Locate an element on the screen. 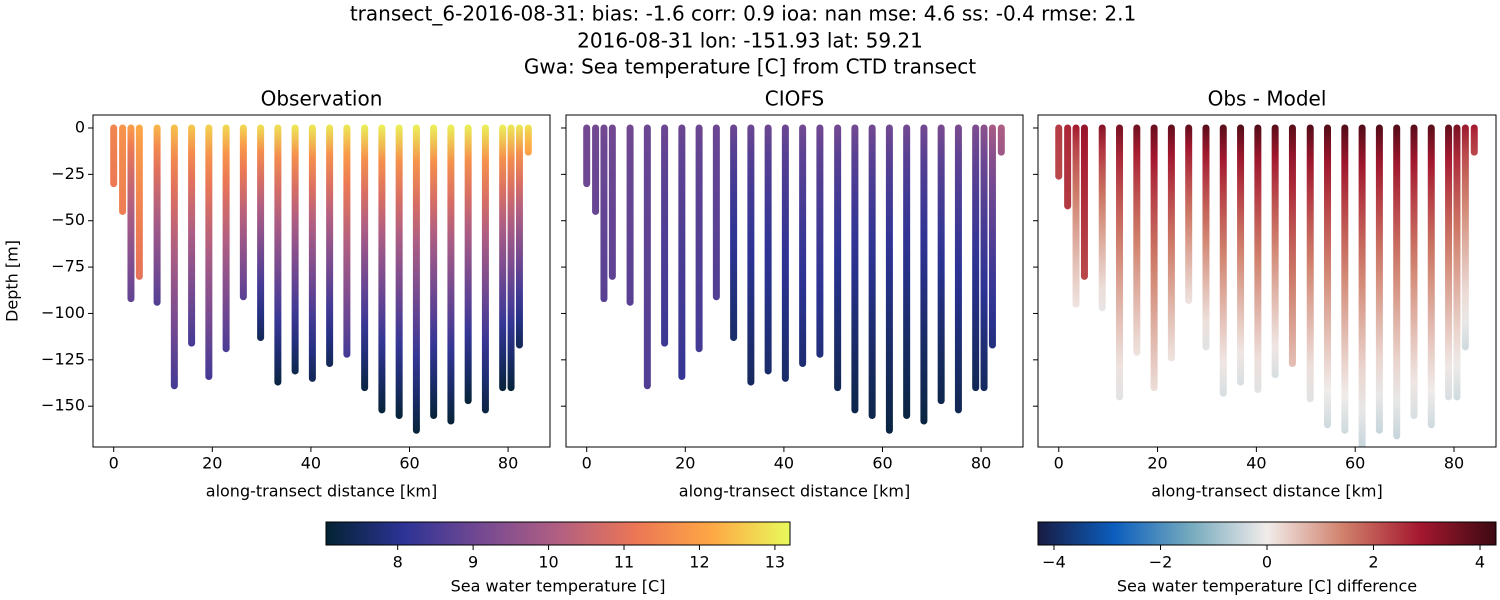  colorbar-tick-label: 9 is located at coordinates (473, 562).